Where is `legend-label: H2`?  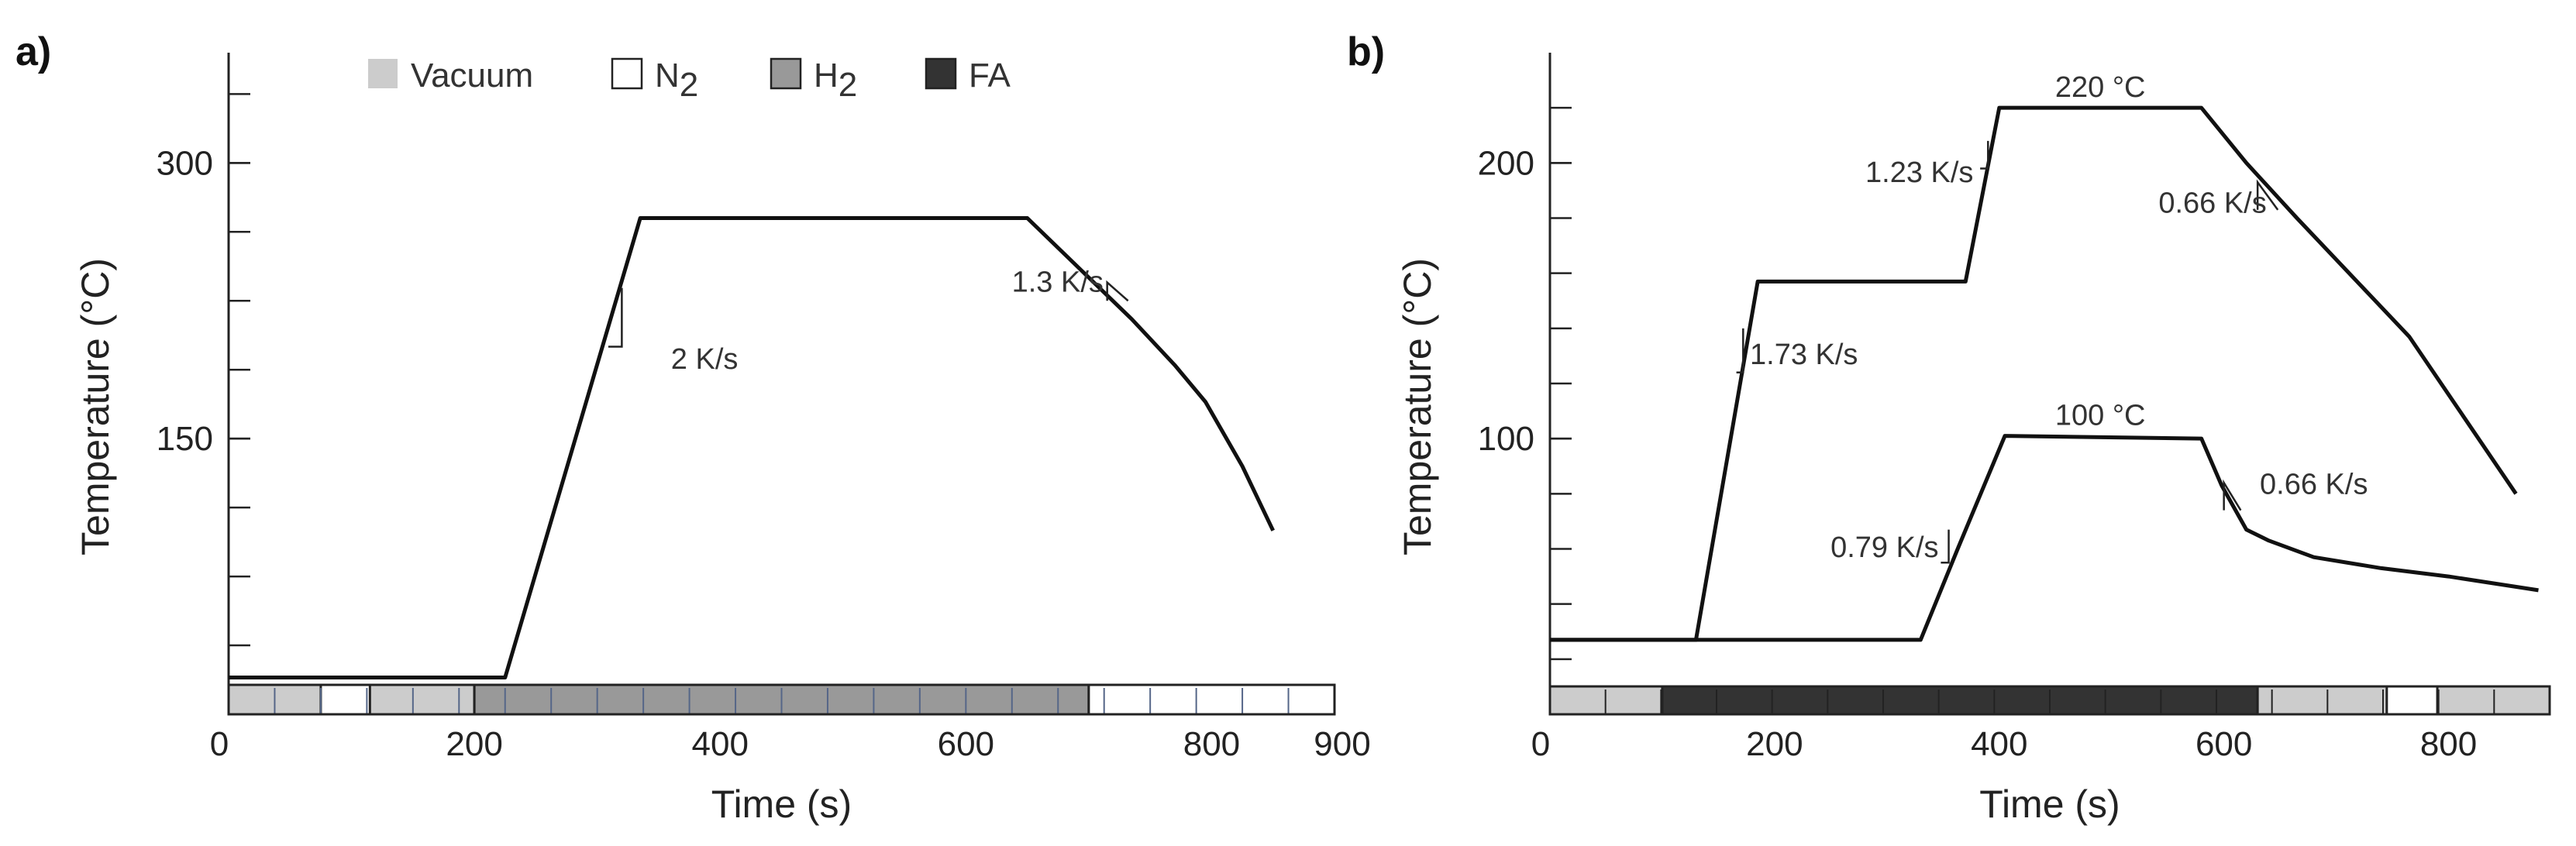 legend-label: H2 is located at coordinates (835, 80).